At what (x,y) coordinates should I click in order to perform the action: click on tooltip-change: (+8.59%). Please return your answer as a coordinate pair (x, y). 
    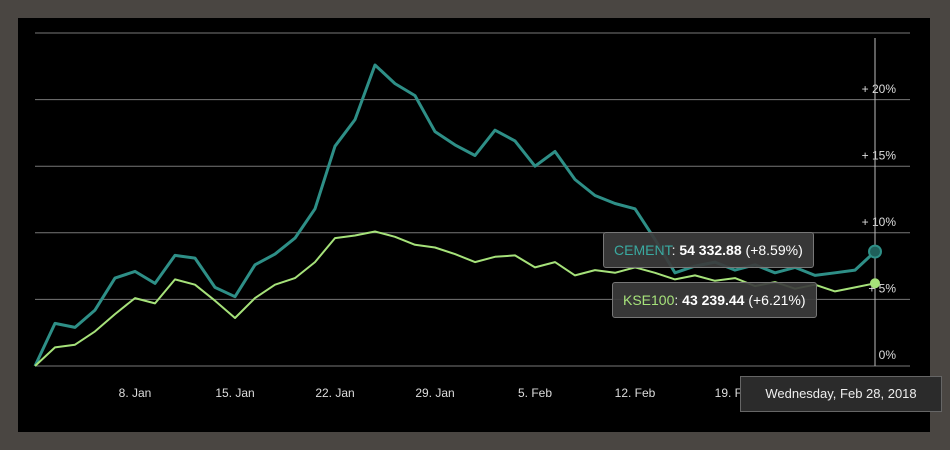
    Looking at the image, I should click on (774, 250).